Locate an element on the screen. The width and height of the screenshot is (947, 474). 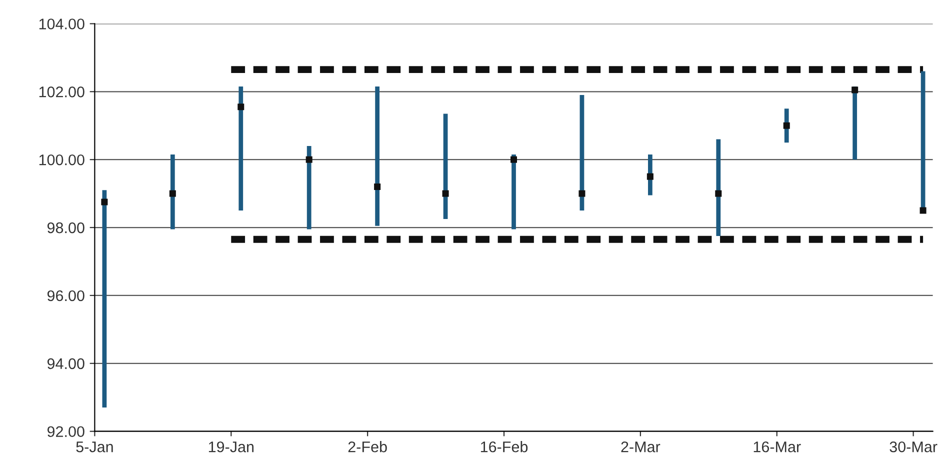
y-tick-label: 96.00 is located at coordinates (65, 296).